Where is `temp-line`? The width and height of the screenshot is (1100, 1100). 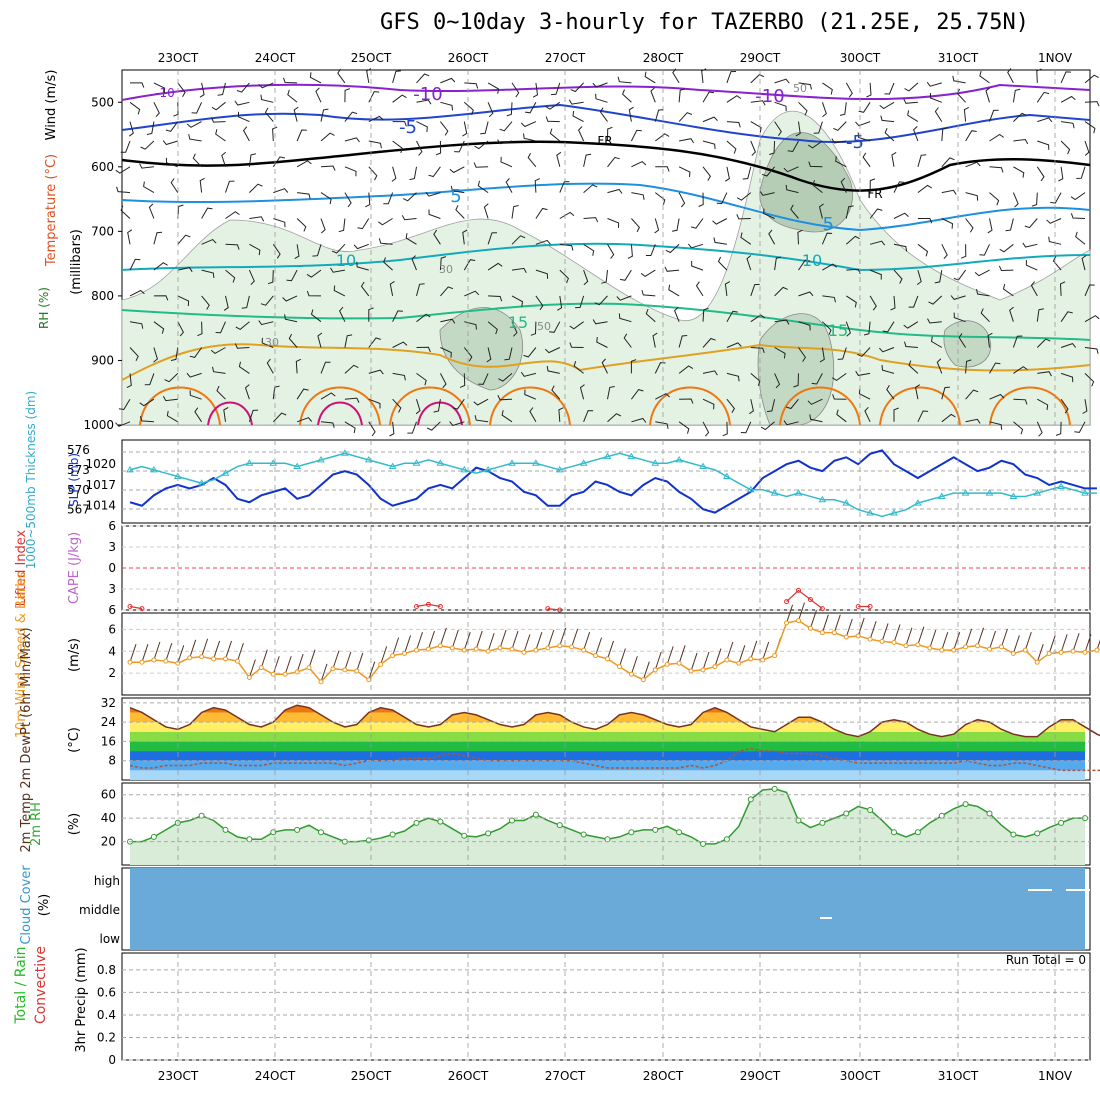
temp-line is located at coordinates (614, 721).